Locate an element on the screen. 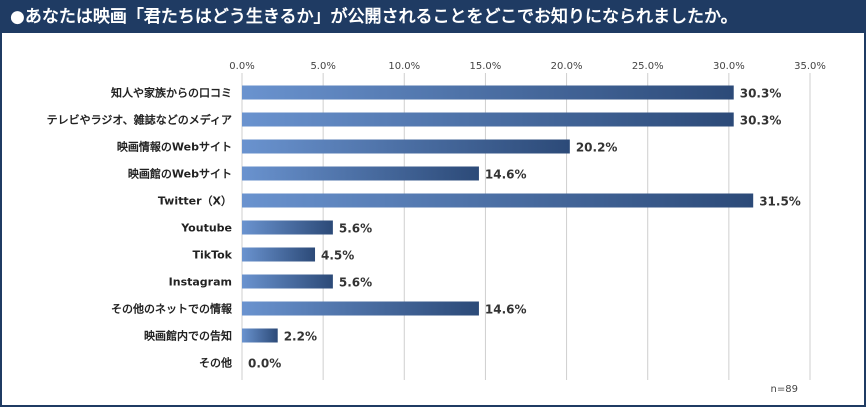  x-tick-label: 35.0% is located at coordinates (810, 66).